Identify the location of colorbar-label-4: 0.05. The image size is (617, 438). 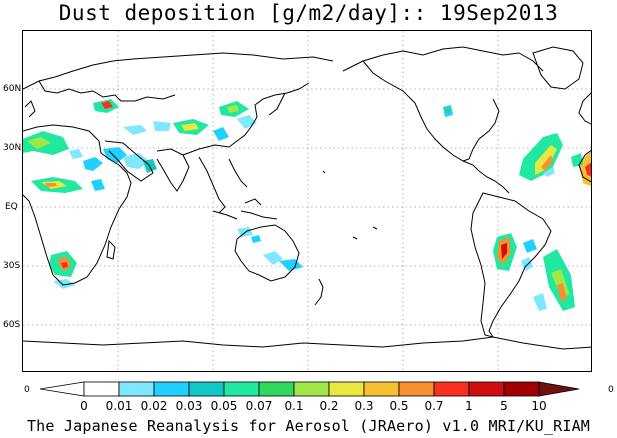
(224, 406).